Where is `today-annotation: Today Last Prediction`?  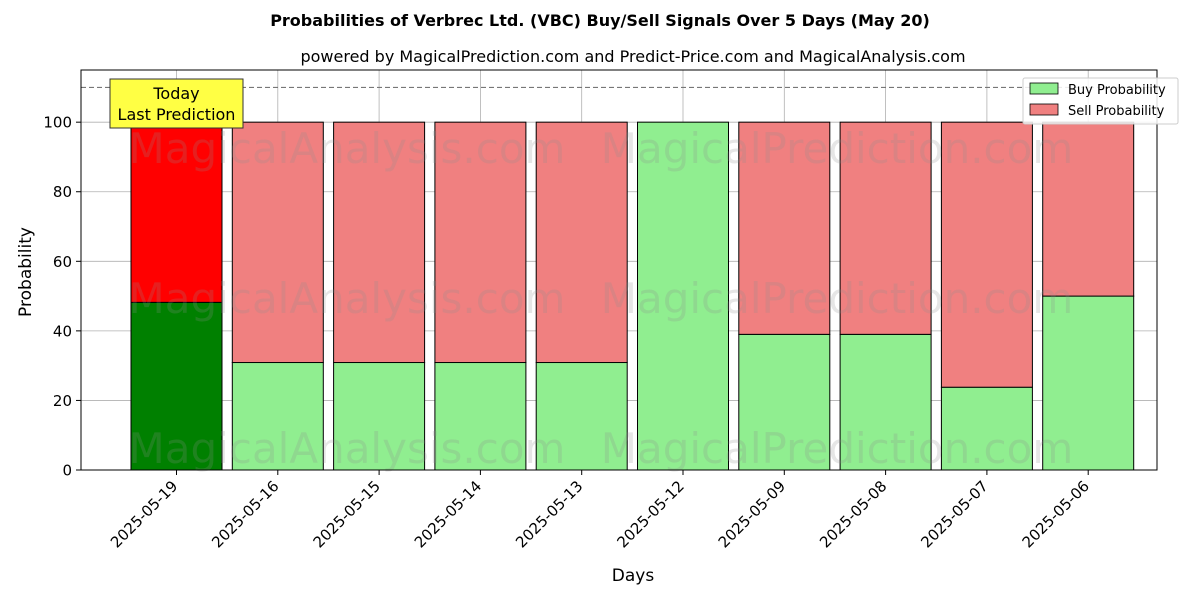
today-annotation: Today Last Prediction is located at coordinates (176, 103).